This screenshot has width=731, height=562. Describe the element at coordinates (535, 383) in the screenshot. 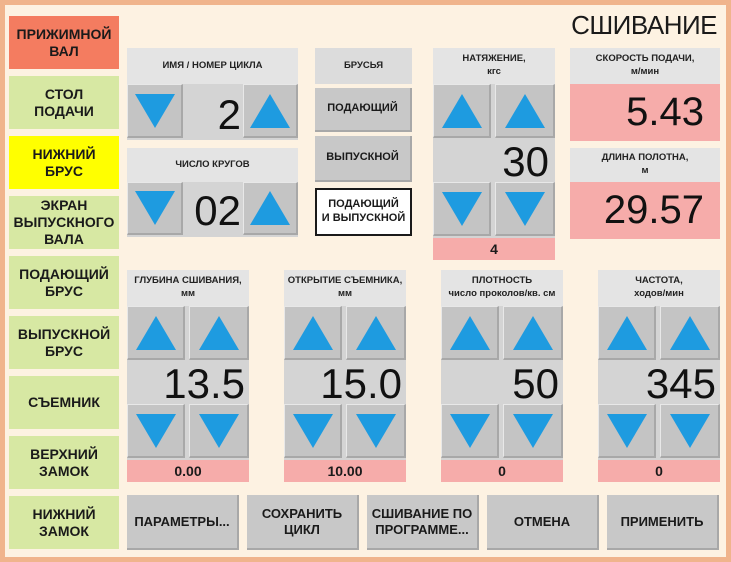

I see `density-value: 50` at that location.